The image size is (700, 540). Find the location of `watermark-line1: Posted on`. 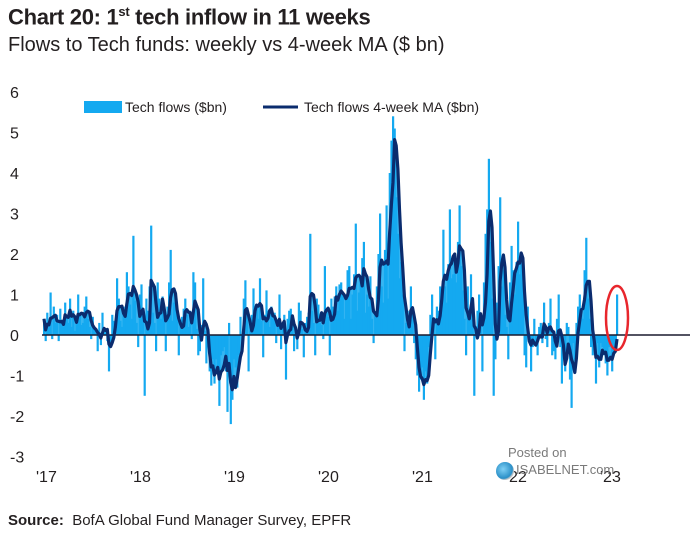

watermark-line1: Posted on is located at coordinates (537, 452).